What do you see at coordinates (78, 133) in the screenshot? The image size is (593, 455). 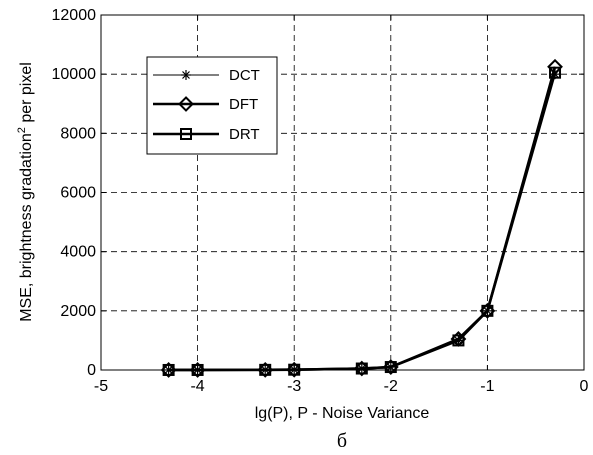 I see `y-tick-label: 8000` at bounding box center [78, 133].